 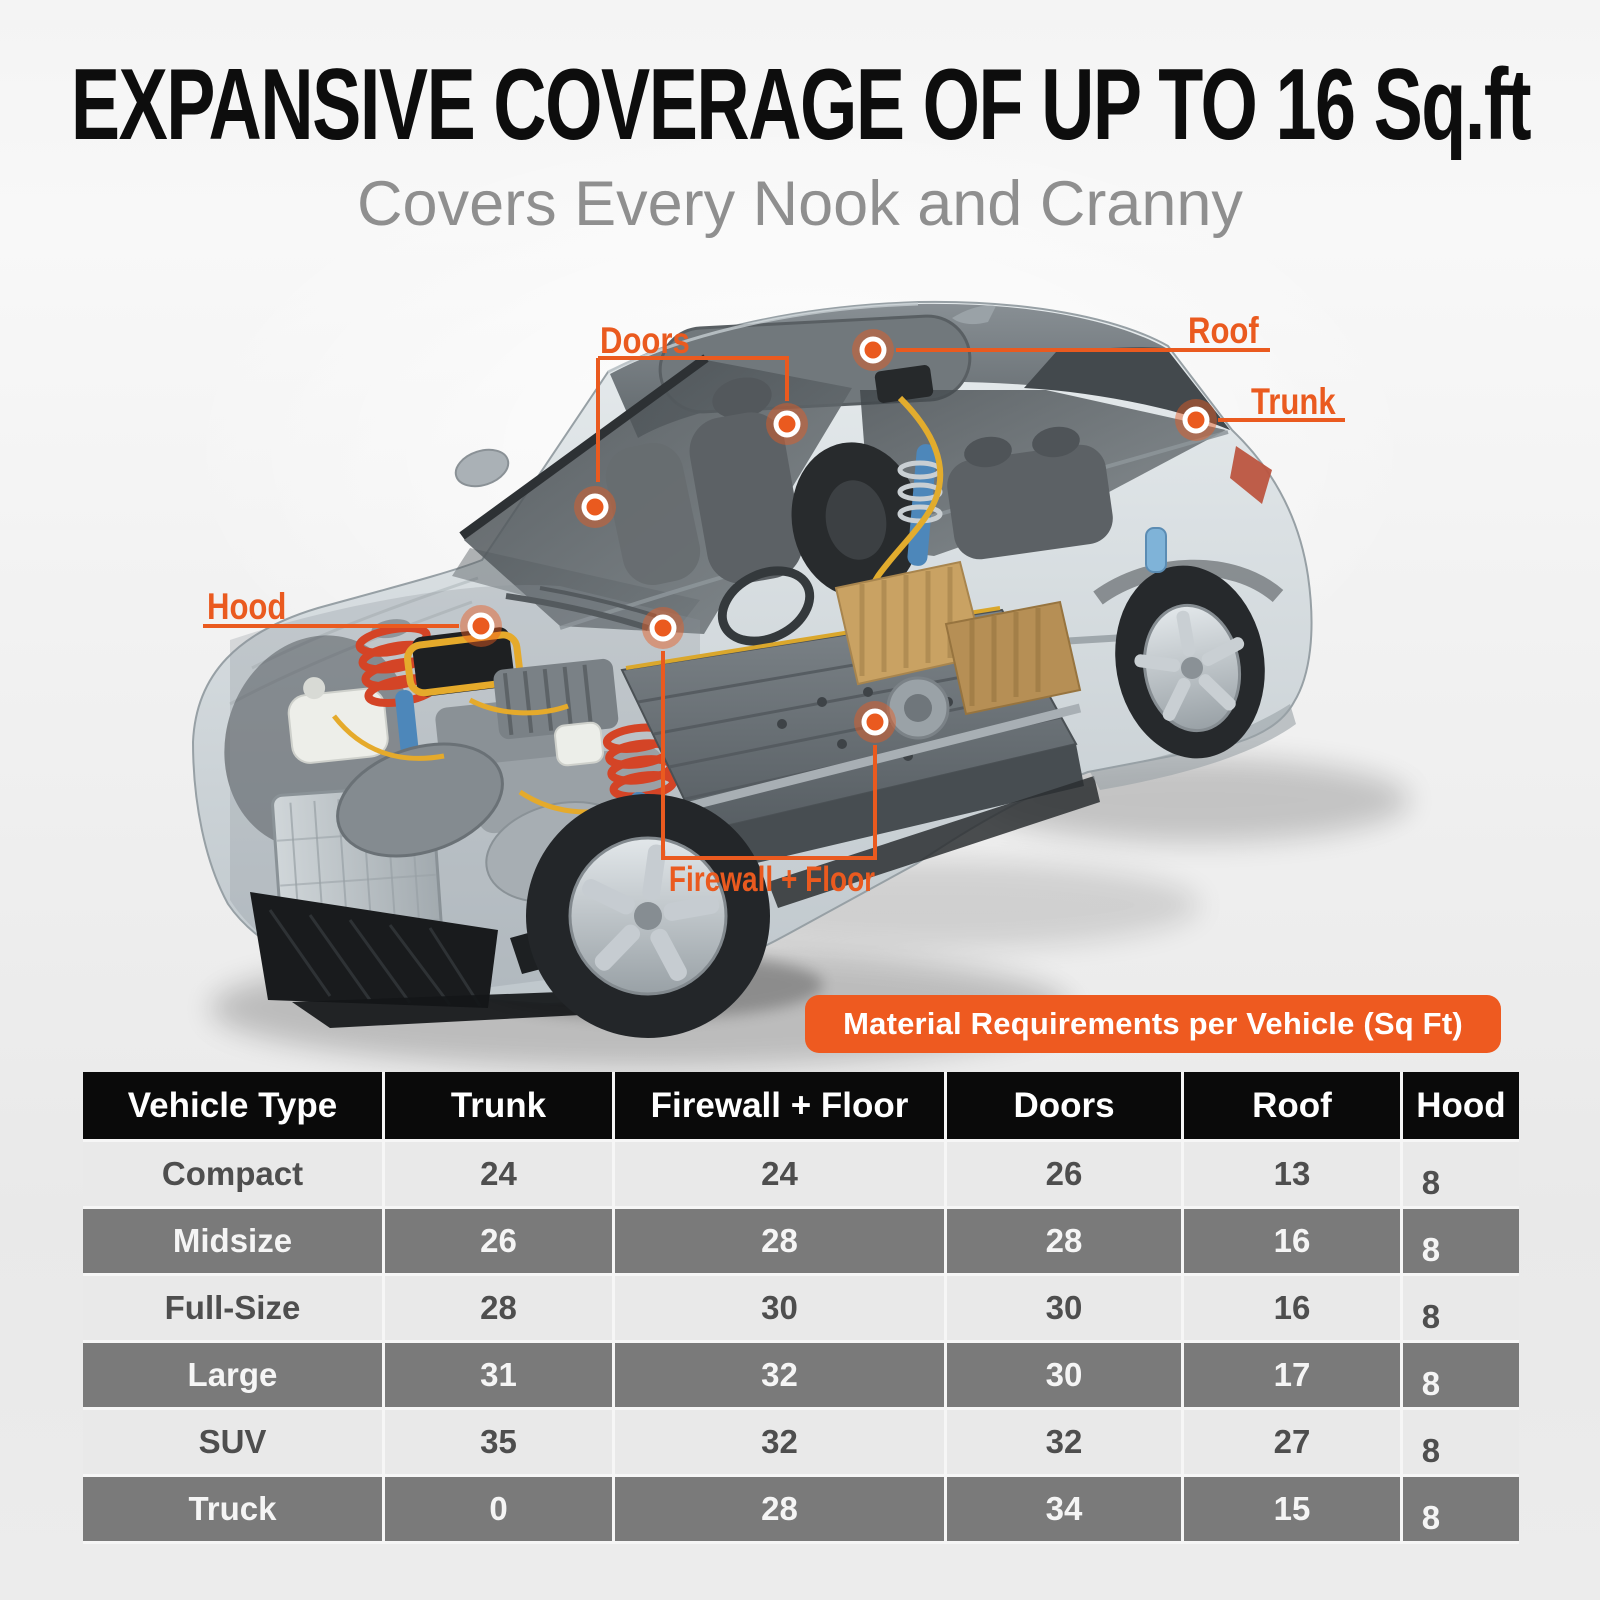 I want to click on callout-marker-firewall, so click(x=663, y=628).